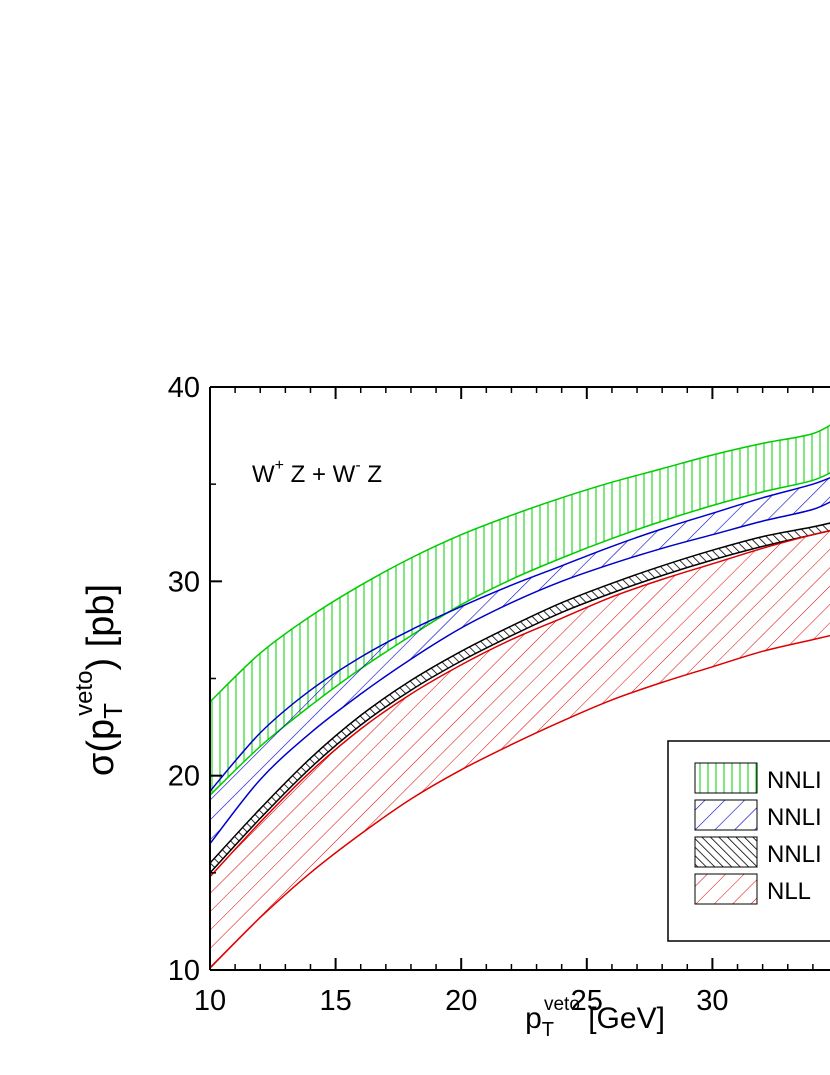 The height and width of the screenshot is (1075, 830). I want to click on xlabel-sub: T, so click(548, 1030).